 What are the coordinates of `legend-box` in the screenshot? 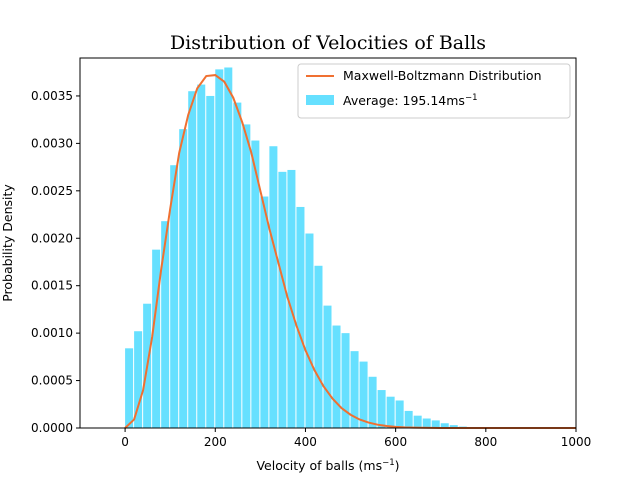 It's located at (434, 91).